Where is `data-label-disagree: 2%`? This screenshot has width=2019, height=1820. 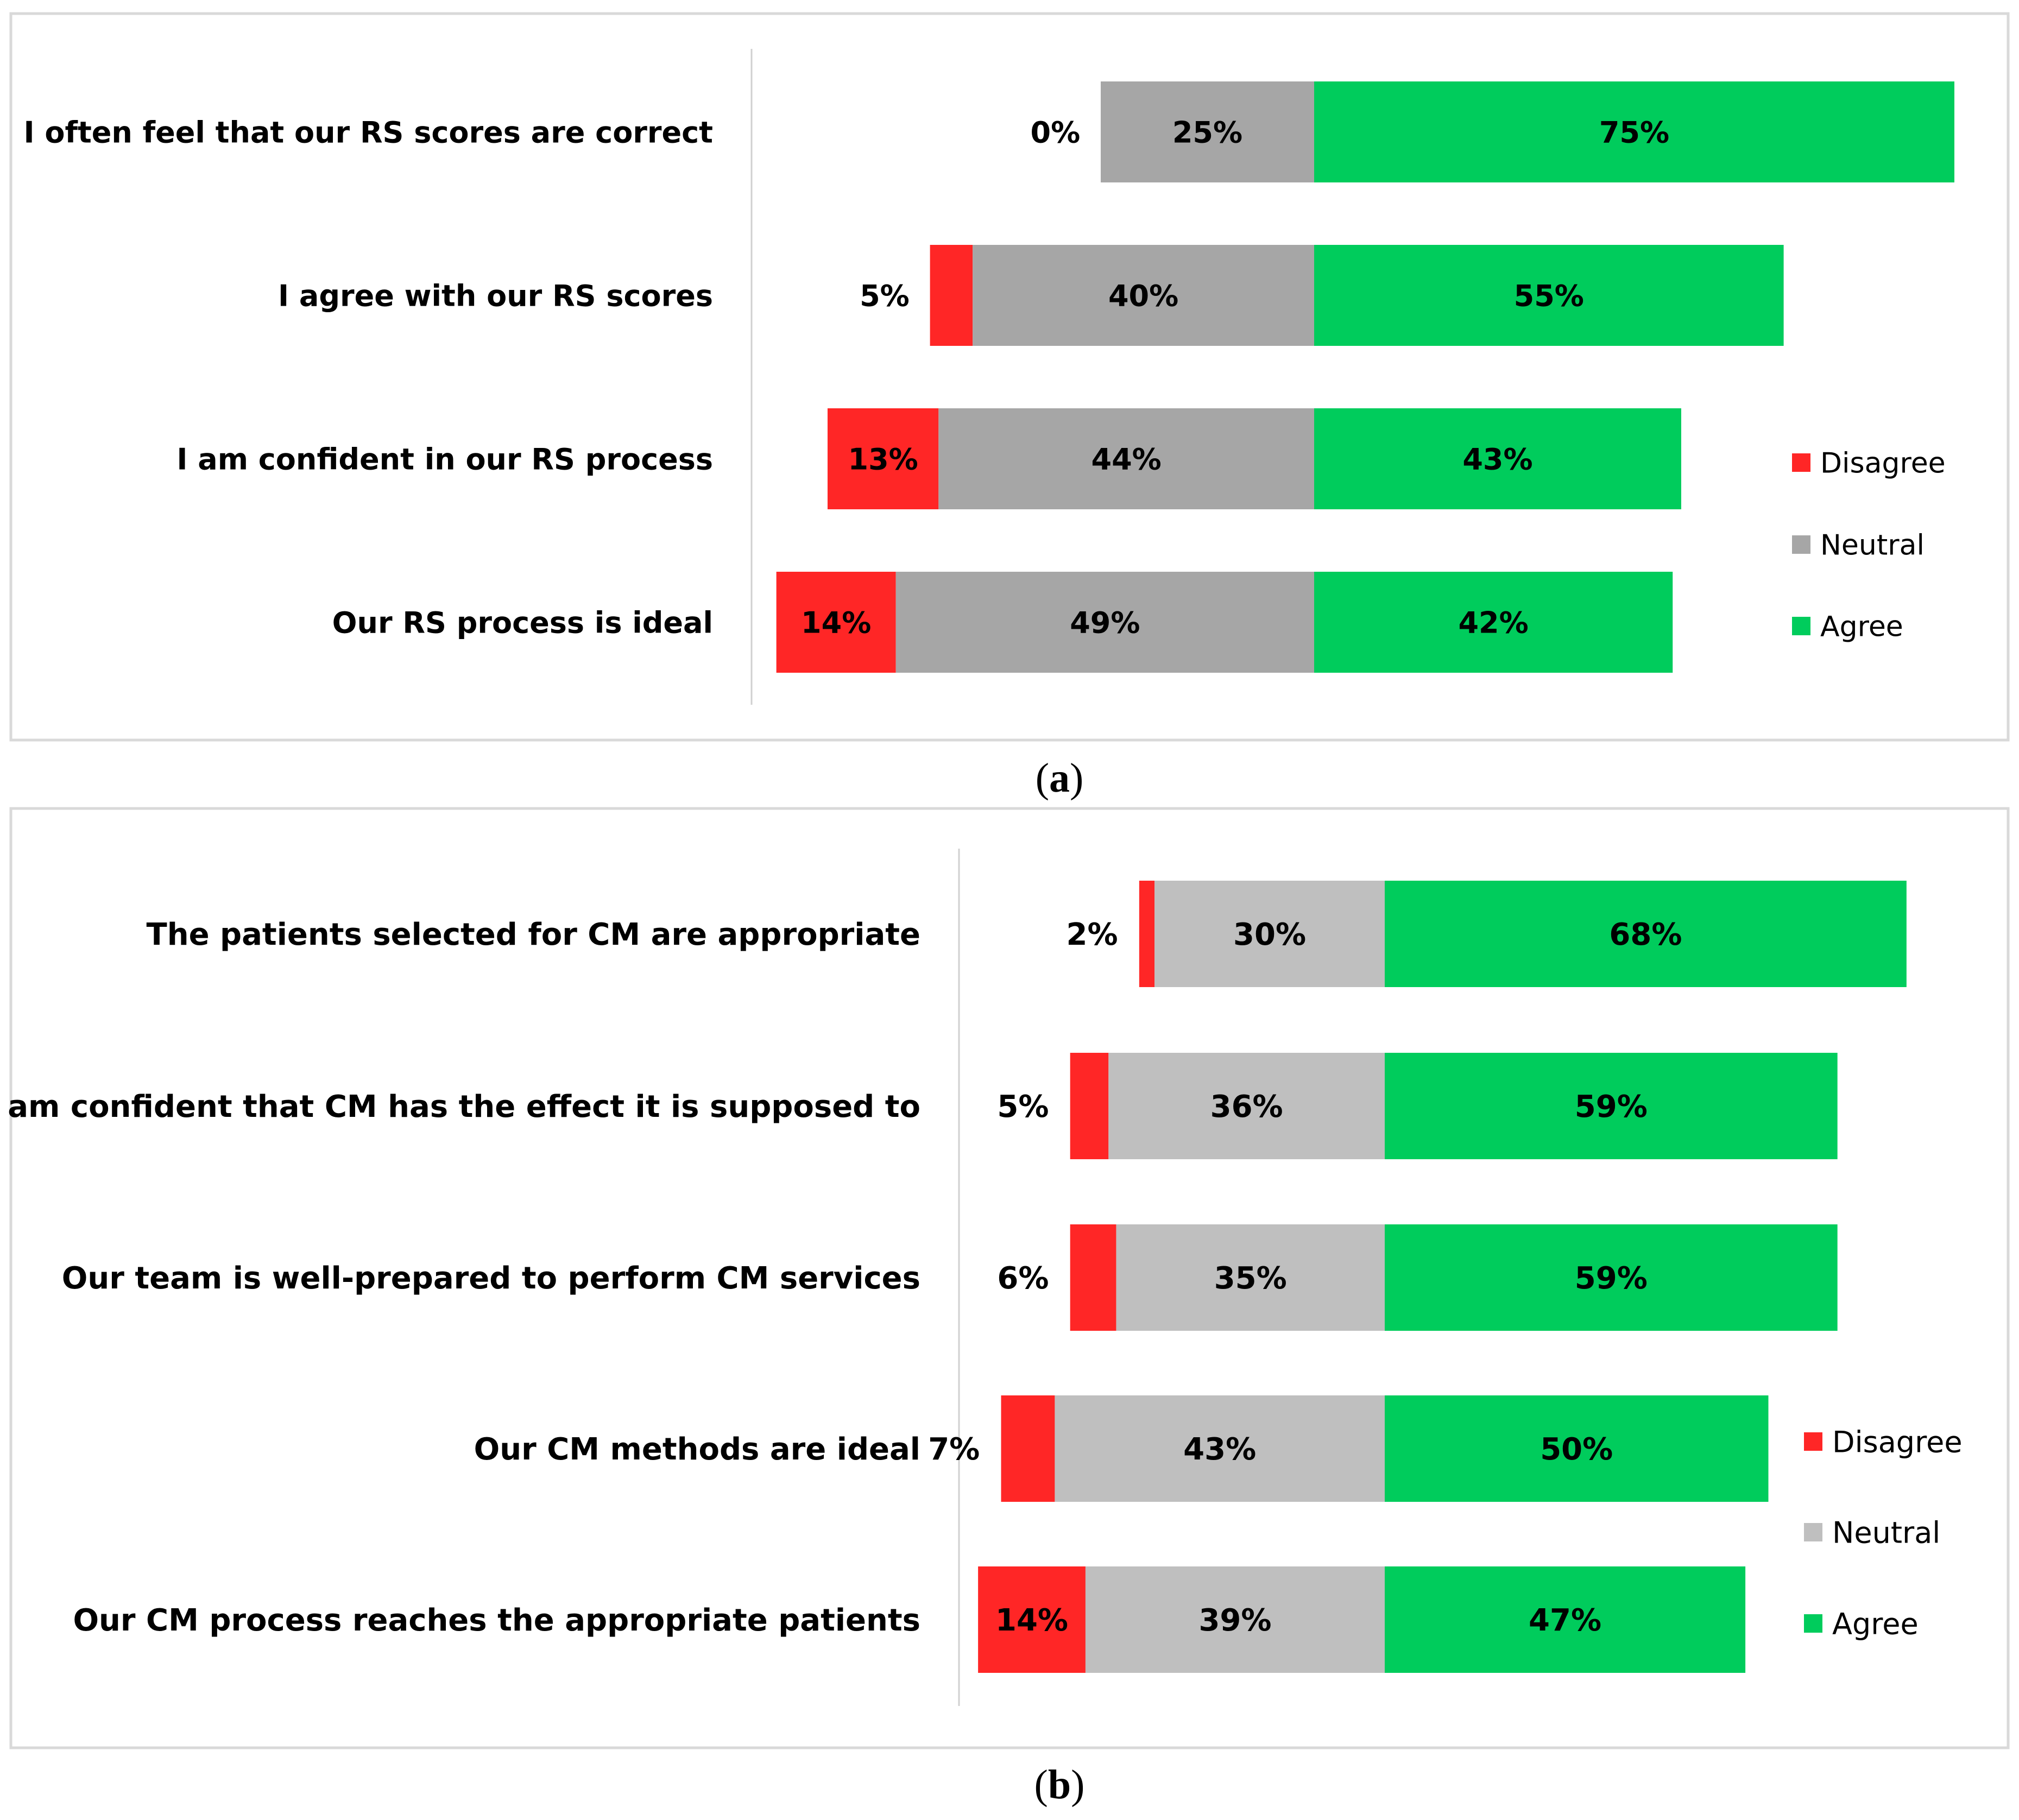 data-label-disagree: 2% is located at coordinates (1092, 934).